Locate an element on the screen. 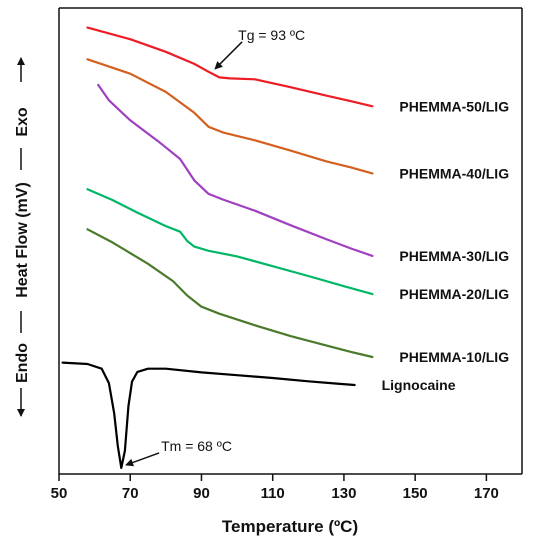 The width and height of the screenshot is (546, 555). series-line-phemma-40-lig is located at coordinates (230, 116).